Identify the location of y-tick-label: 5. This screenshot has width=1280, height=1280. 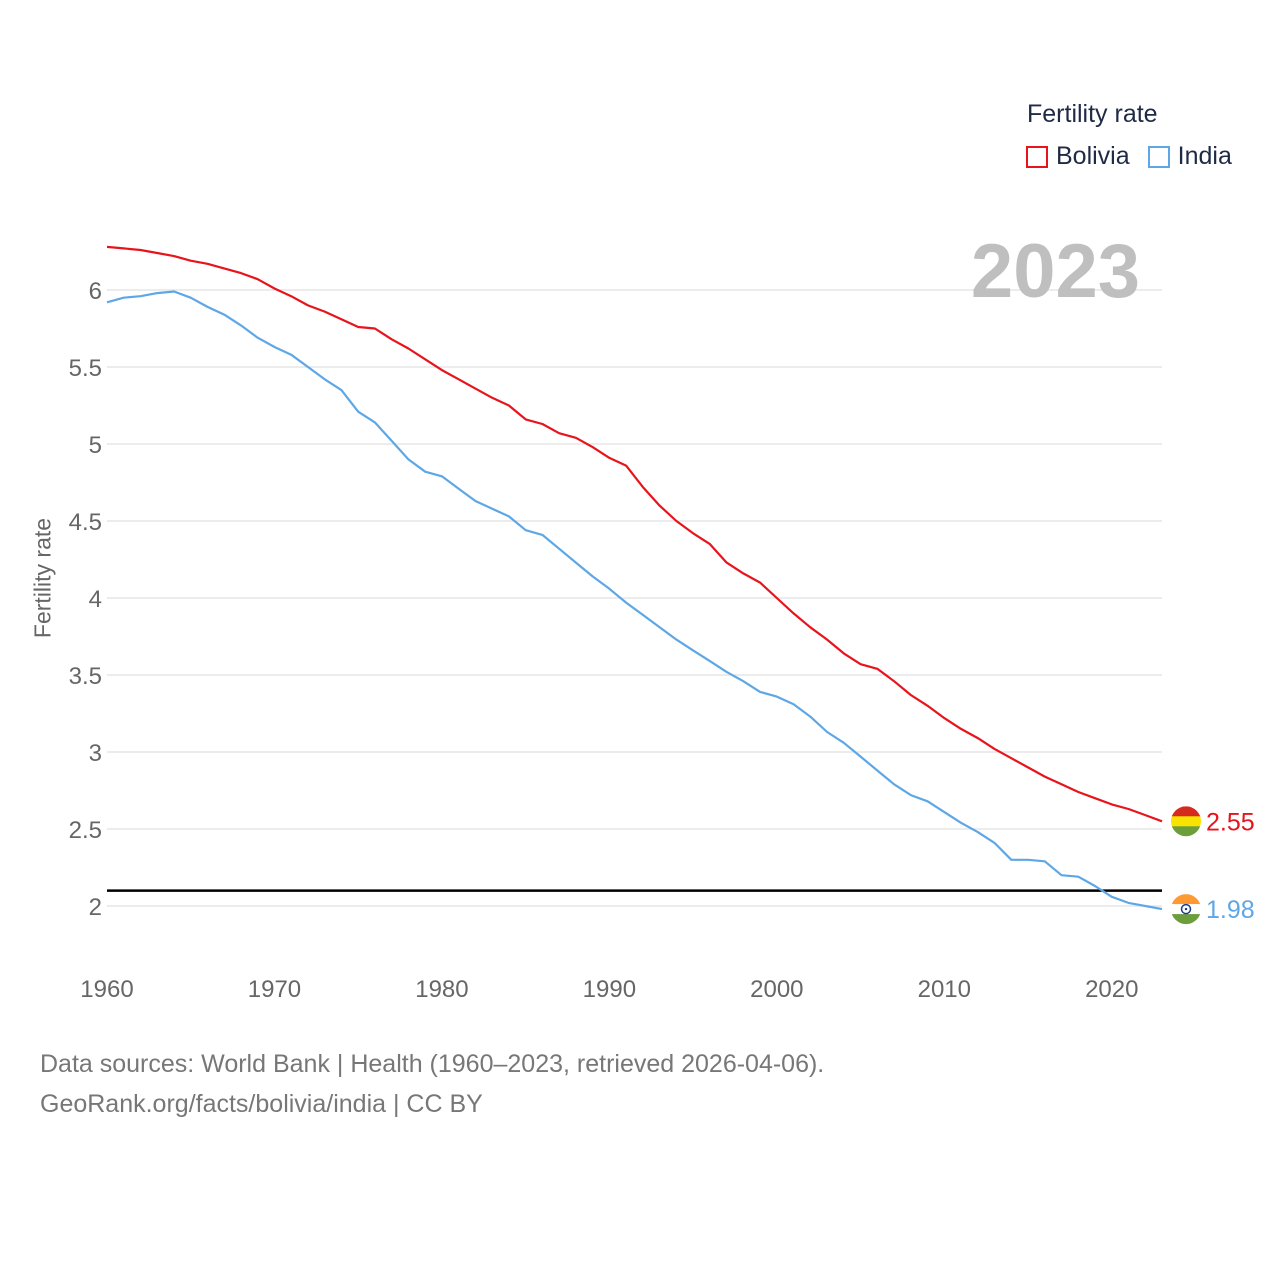
(95, 445).